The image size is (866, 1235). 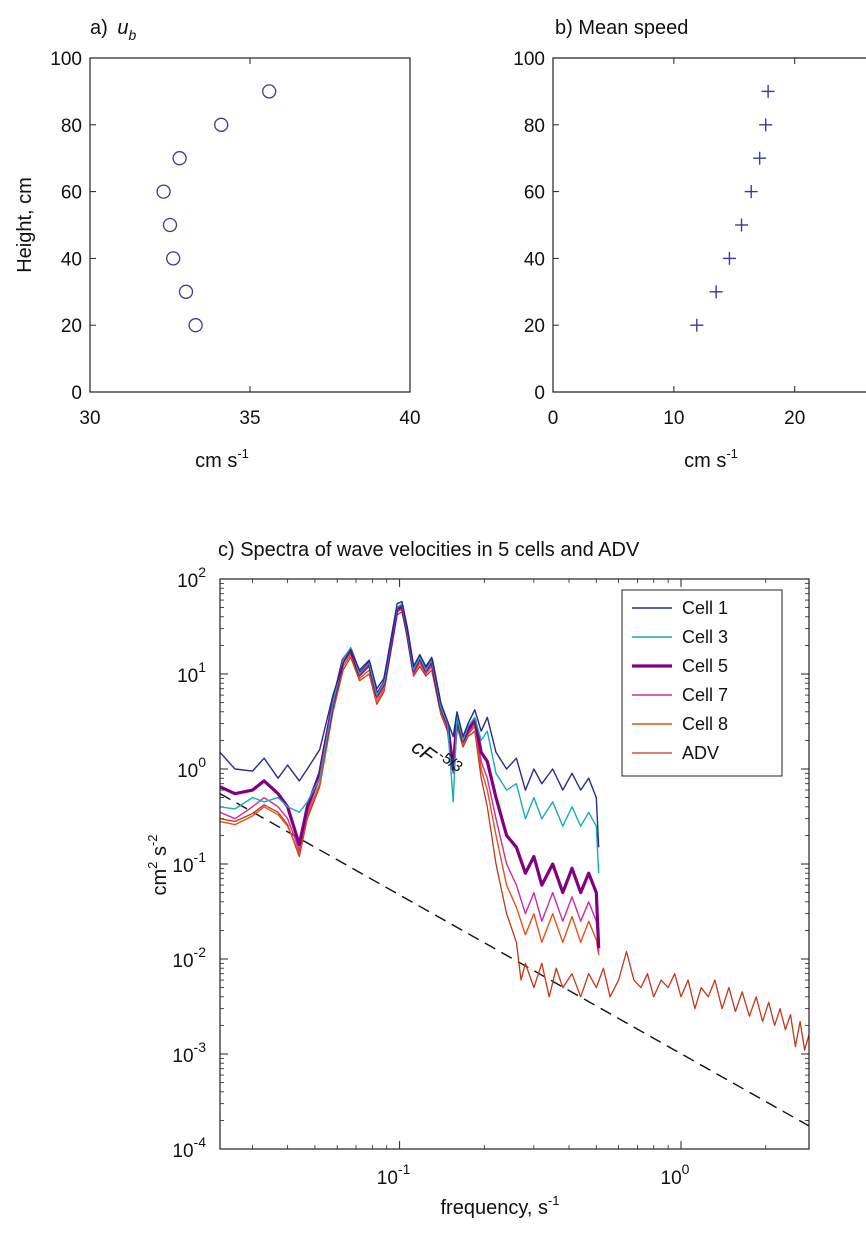 I want to click on panel-c-ytick-label: 10⁰, so click(x=191, y=768).